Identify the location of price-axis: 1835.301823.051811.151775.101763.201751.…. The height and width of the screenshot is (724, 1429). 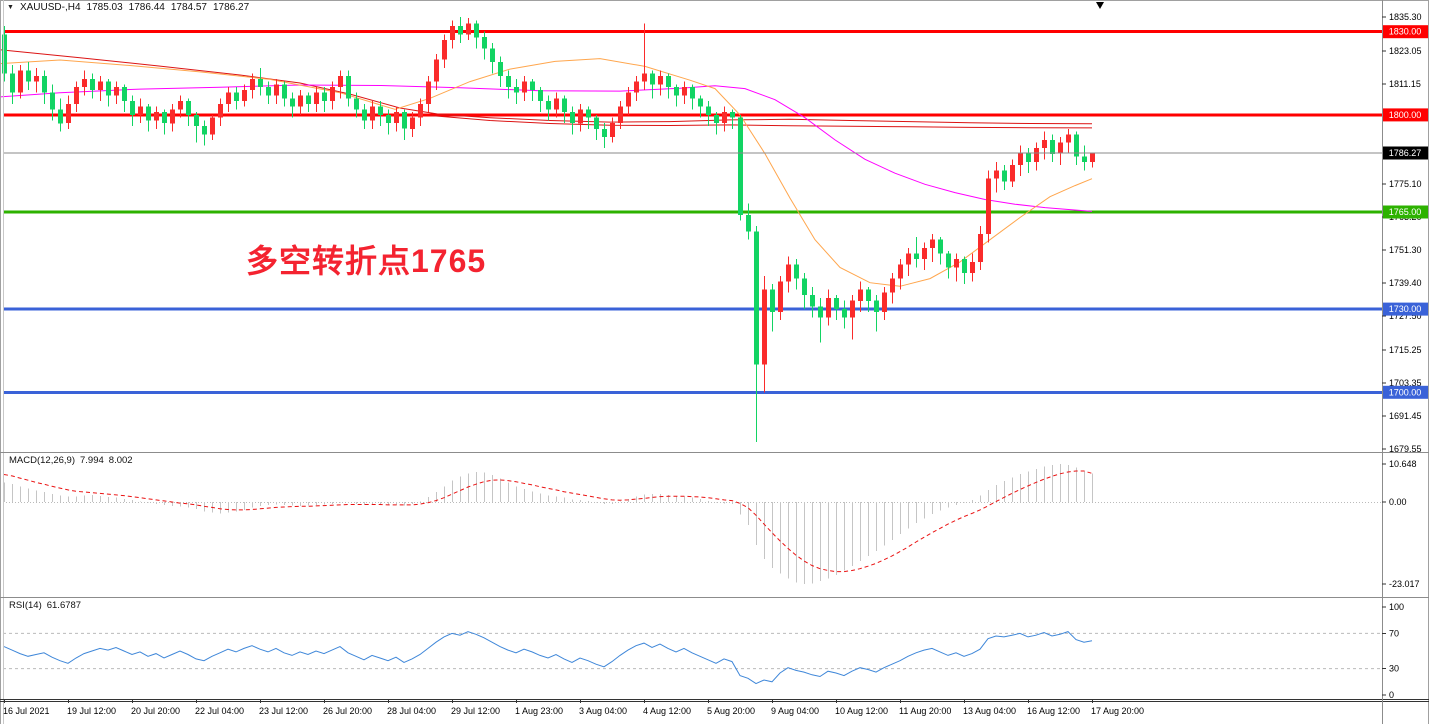
(1402, 233).